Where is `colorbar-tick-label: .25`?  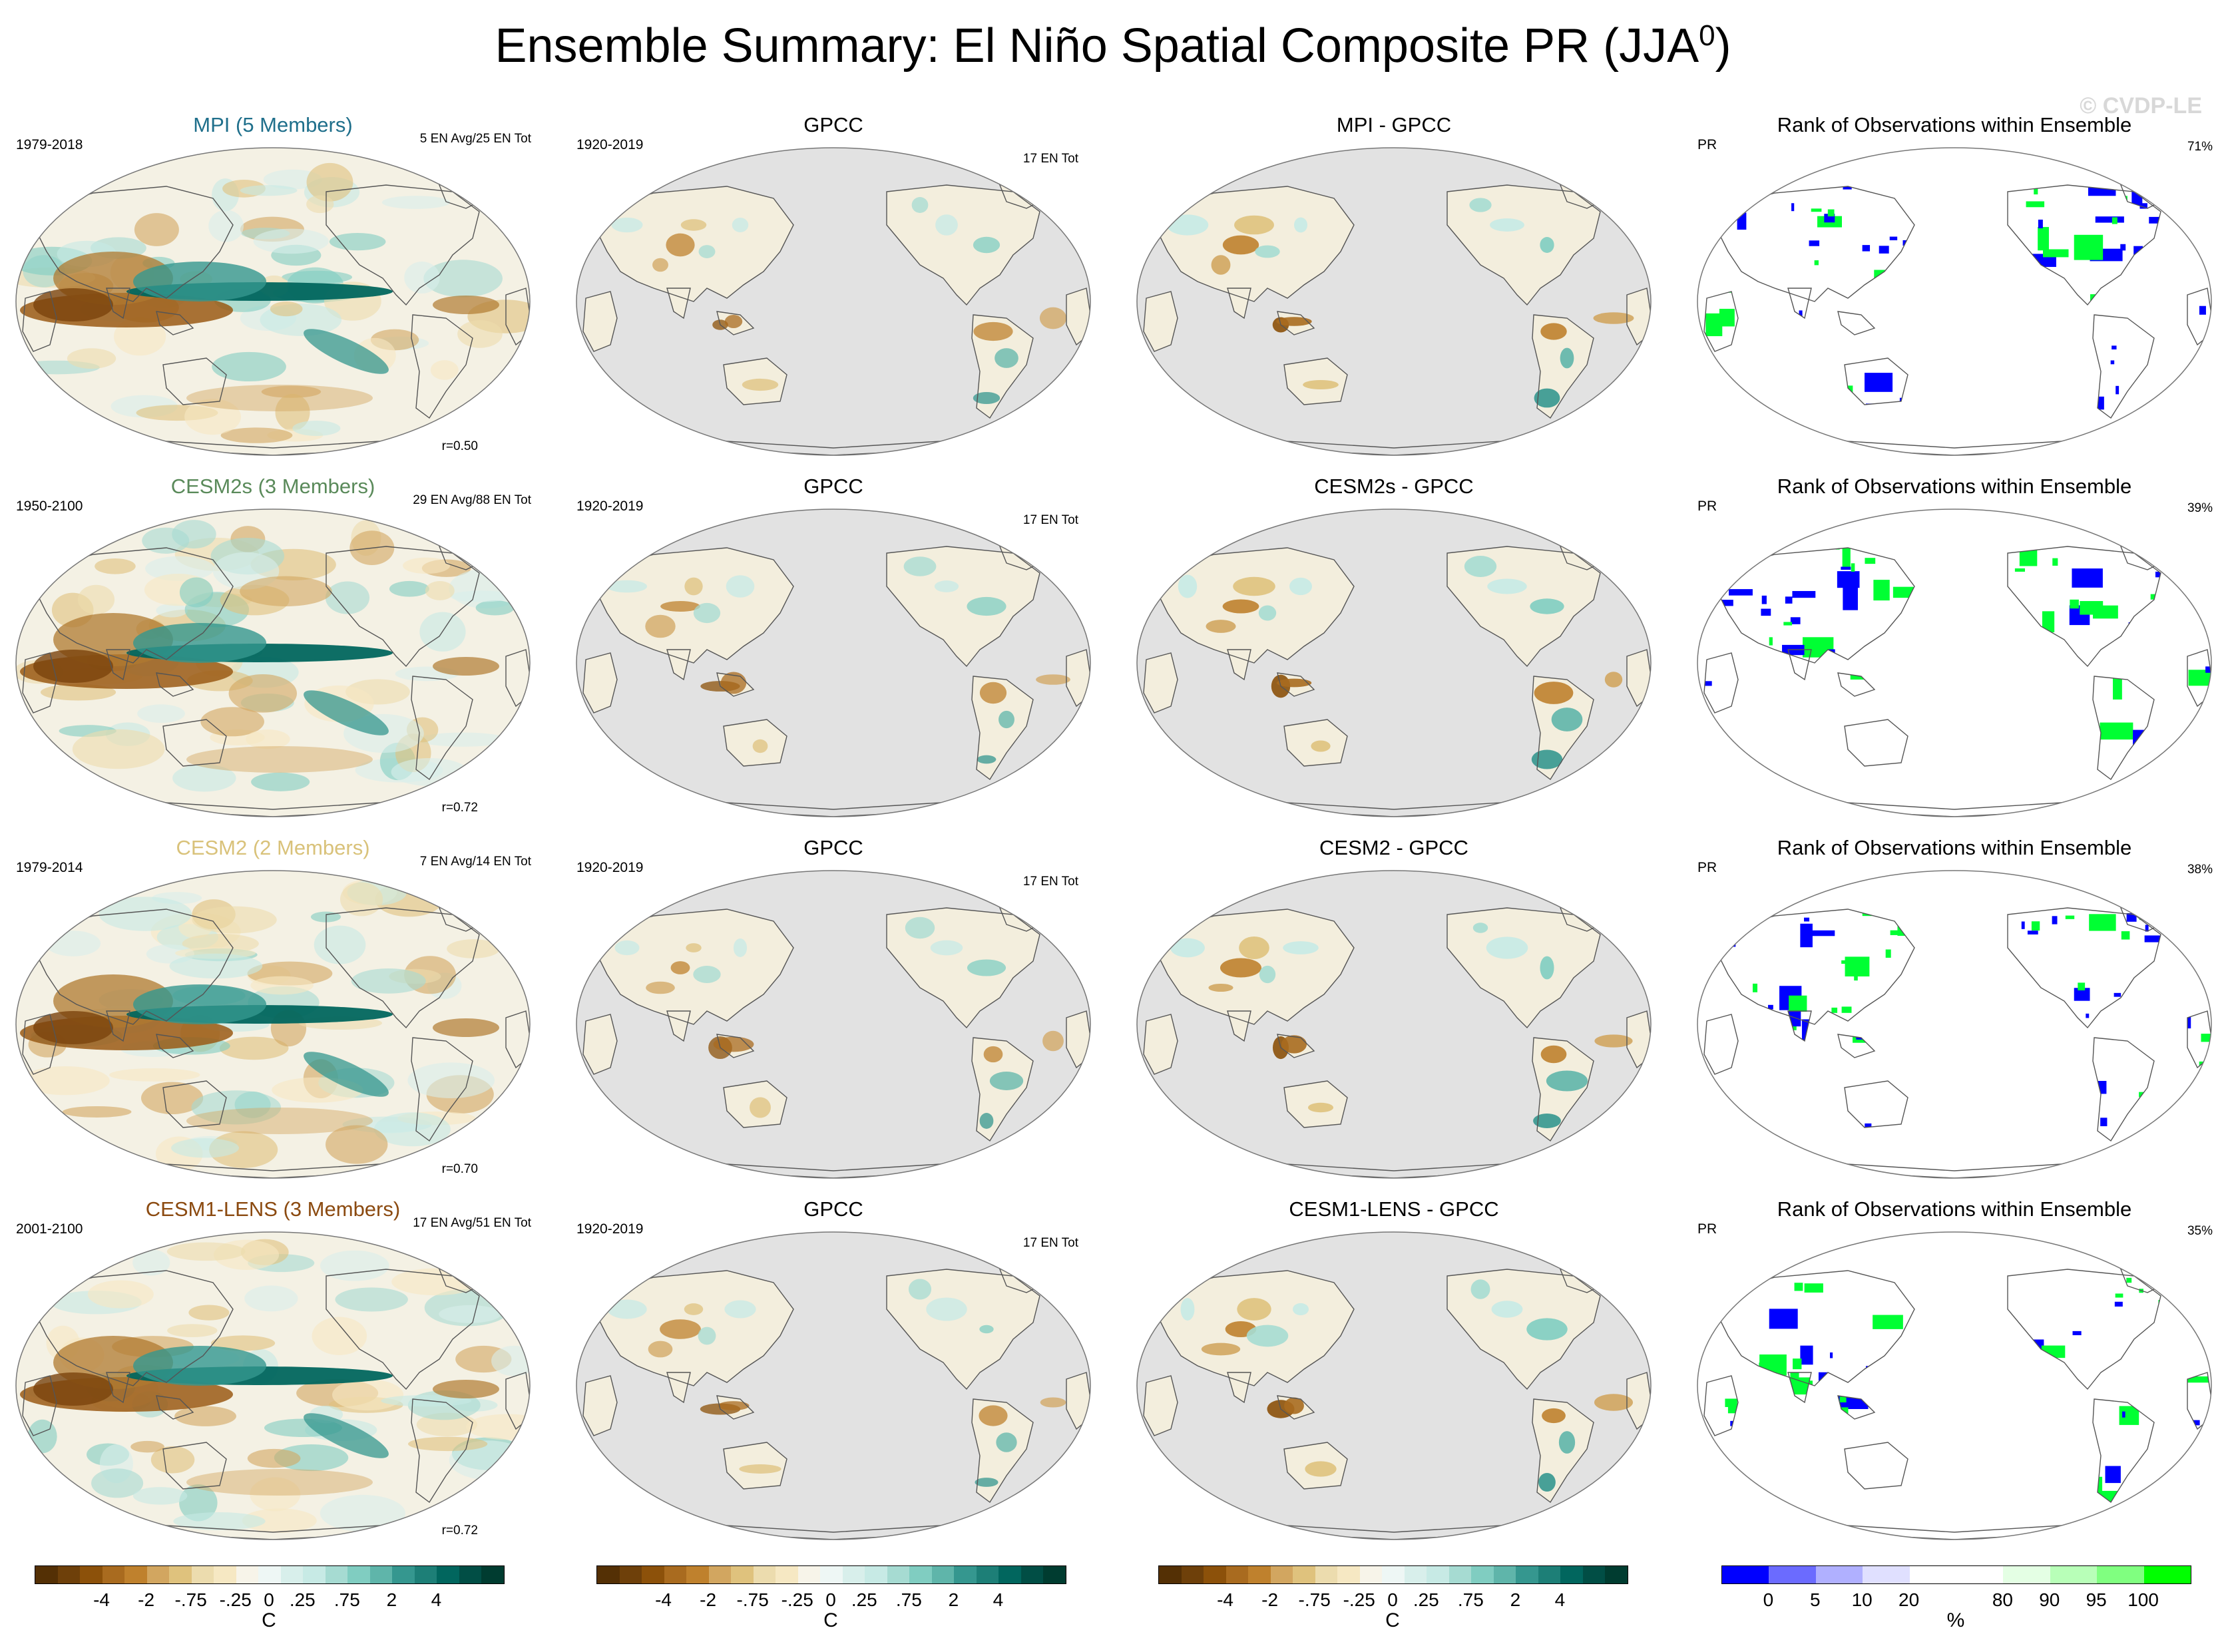
colorbar-tick-label: .25 is located at coordinates (303, 1599).